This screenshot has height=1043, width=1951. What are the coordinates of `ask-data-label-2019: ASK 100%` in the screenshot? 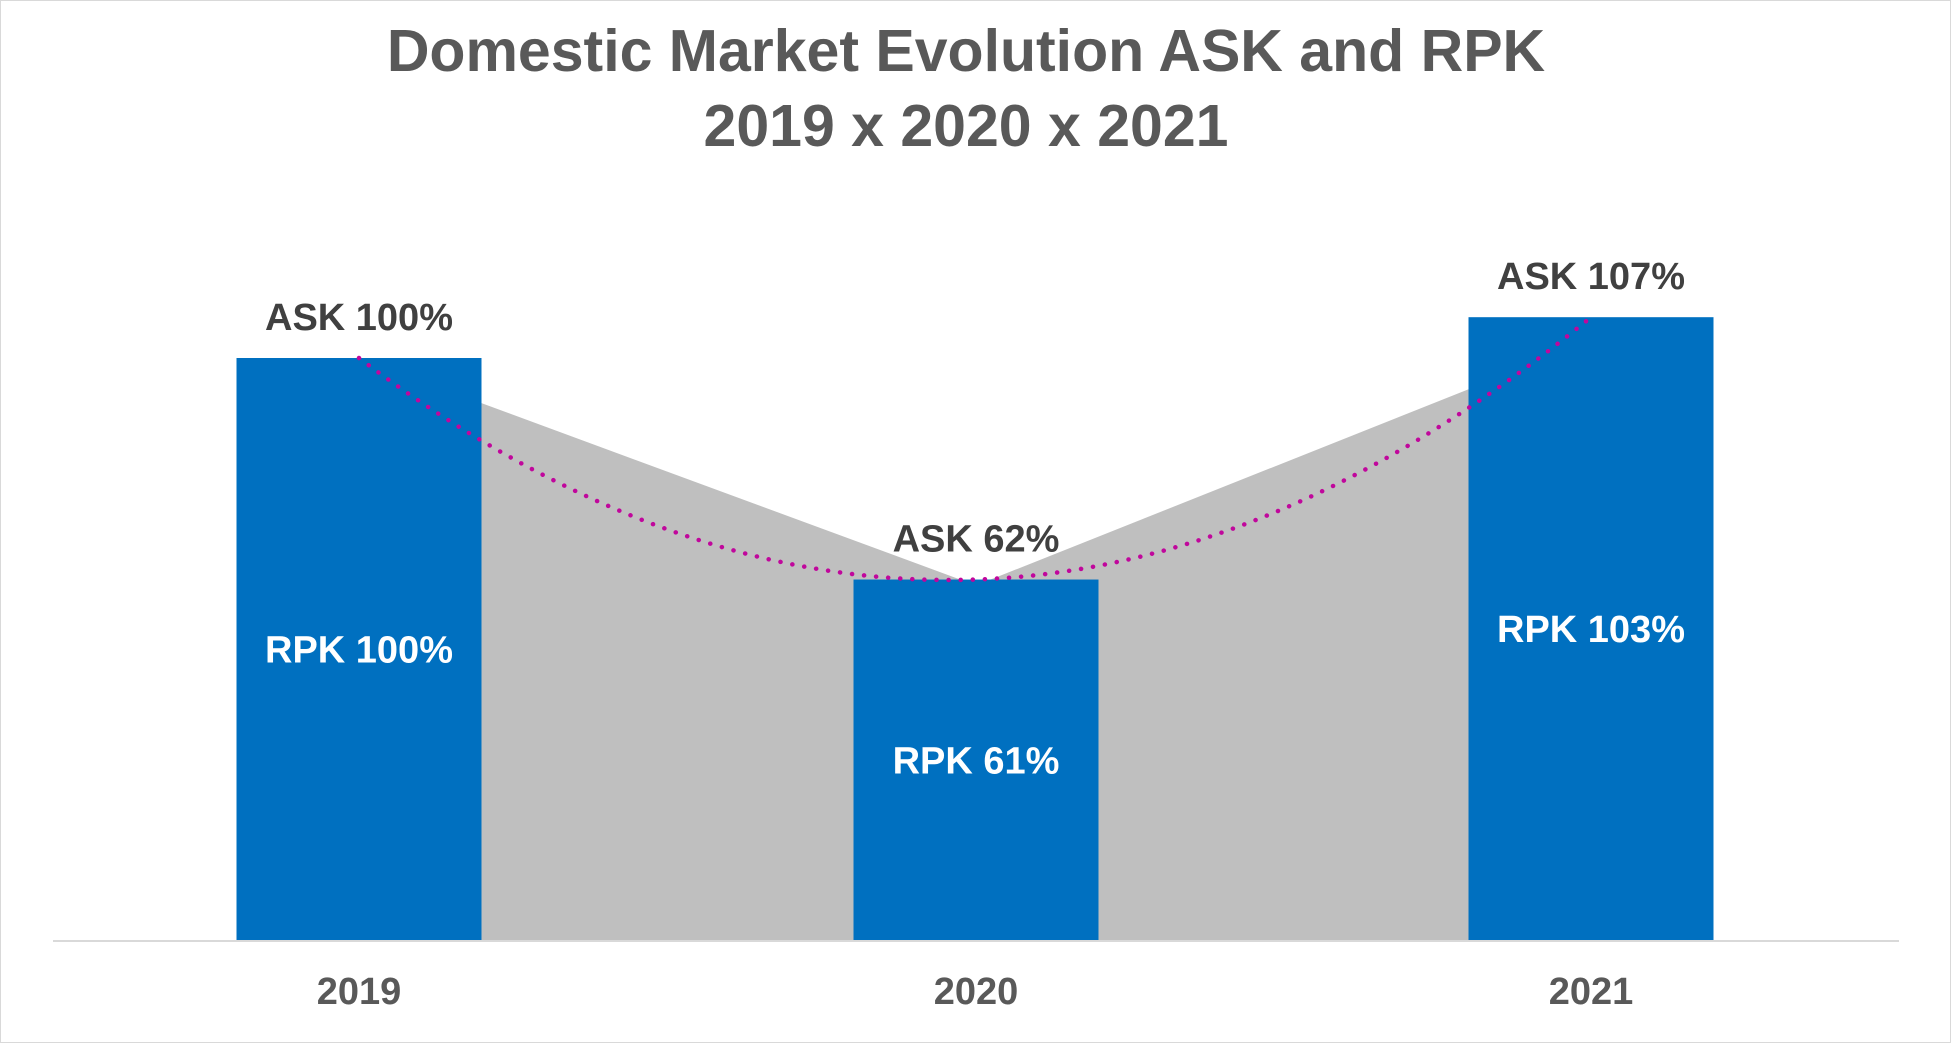 It's located at (359, 318).